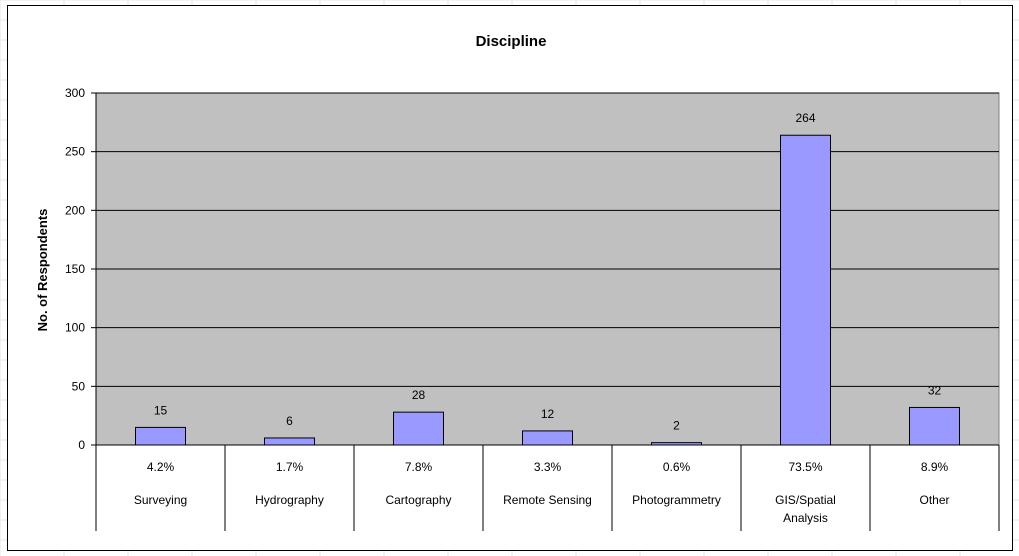 Image resolution: width=1019 pixels, height=556 pixels. Describe the element at coordinates (160, 500) in the screenshot. I see `category-label: Surveying` at that location.